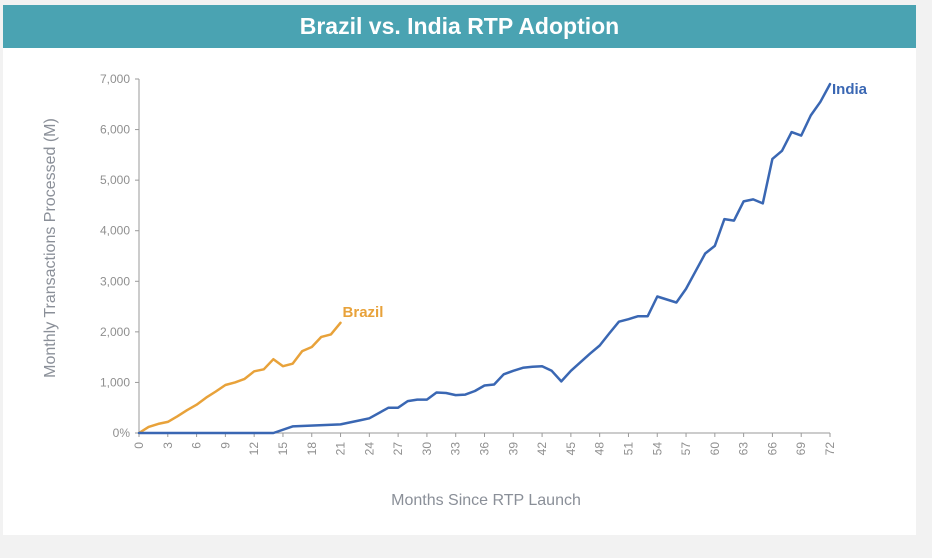 This screenshot has width=932, height=558. What do you see at coordinates (341, 449) in the screenshot?
I see `x-tick-label: 21` at bounding box center [341, 449].